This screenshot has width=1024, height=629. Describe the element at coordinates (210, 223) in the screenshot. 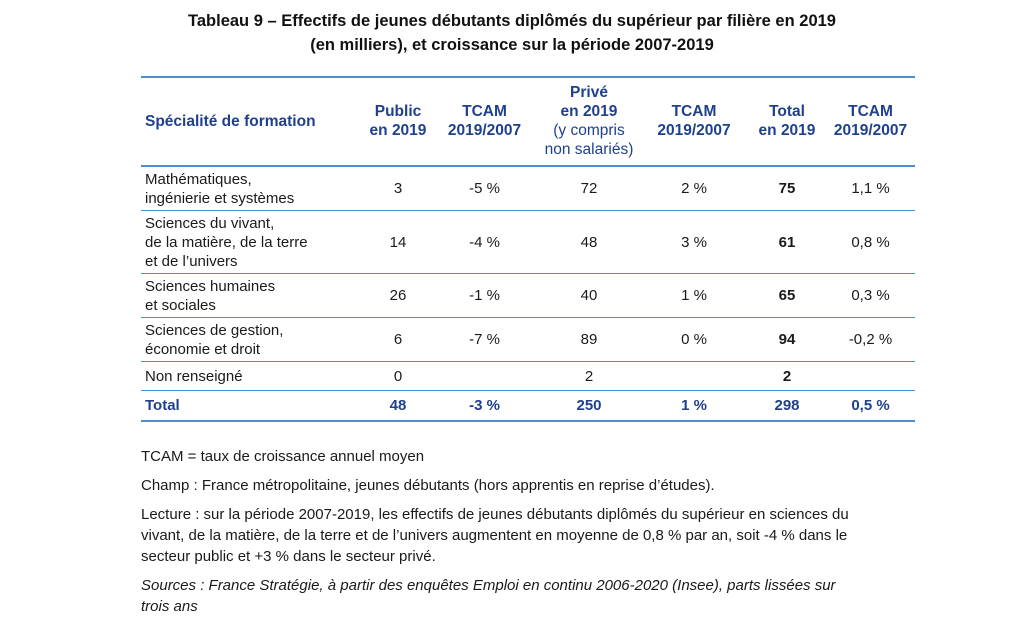

I see `row-label-line: Sciences du vivant,` at that location.